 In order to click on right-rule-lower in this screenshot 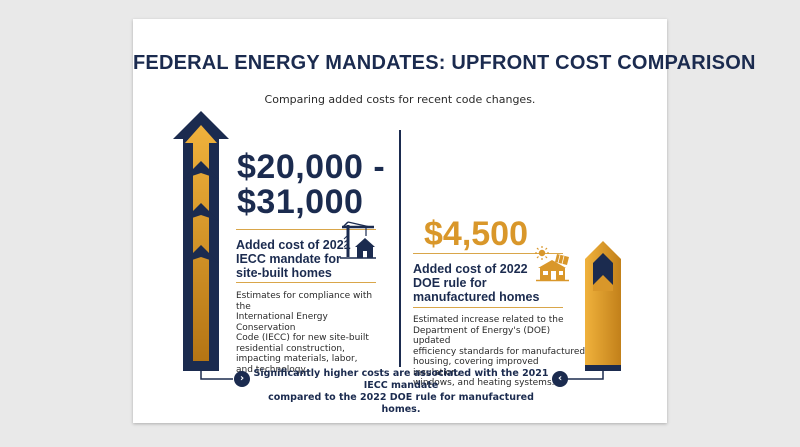, I will do `click(488, 307)`.